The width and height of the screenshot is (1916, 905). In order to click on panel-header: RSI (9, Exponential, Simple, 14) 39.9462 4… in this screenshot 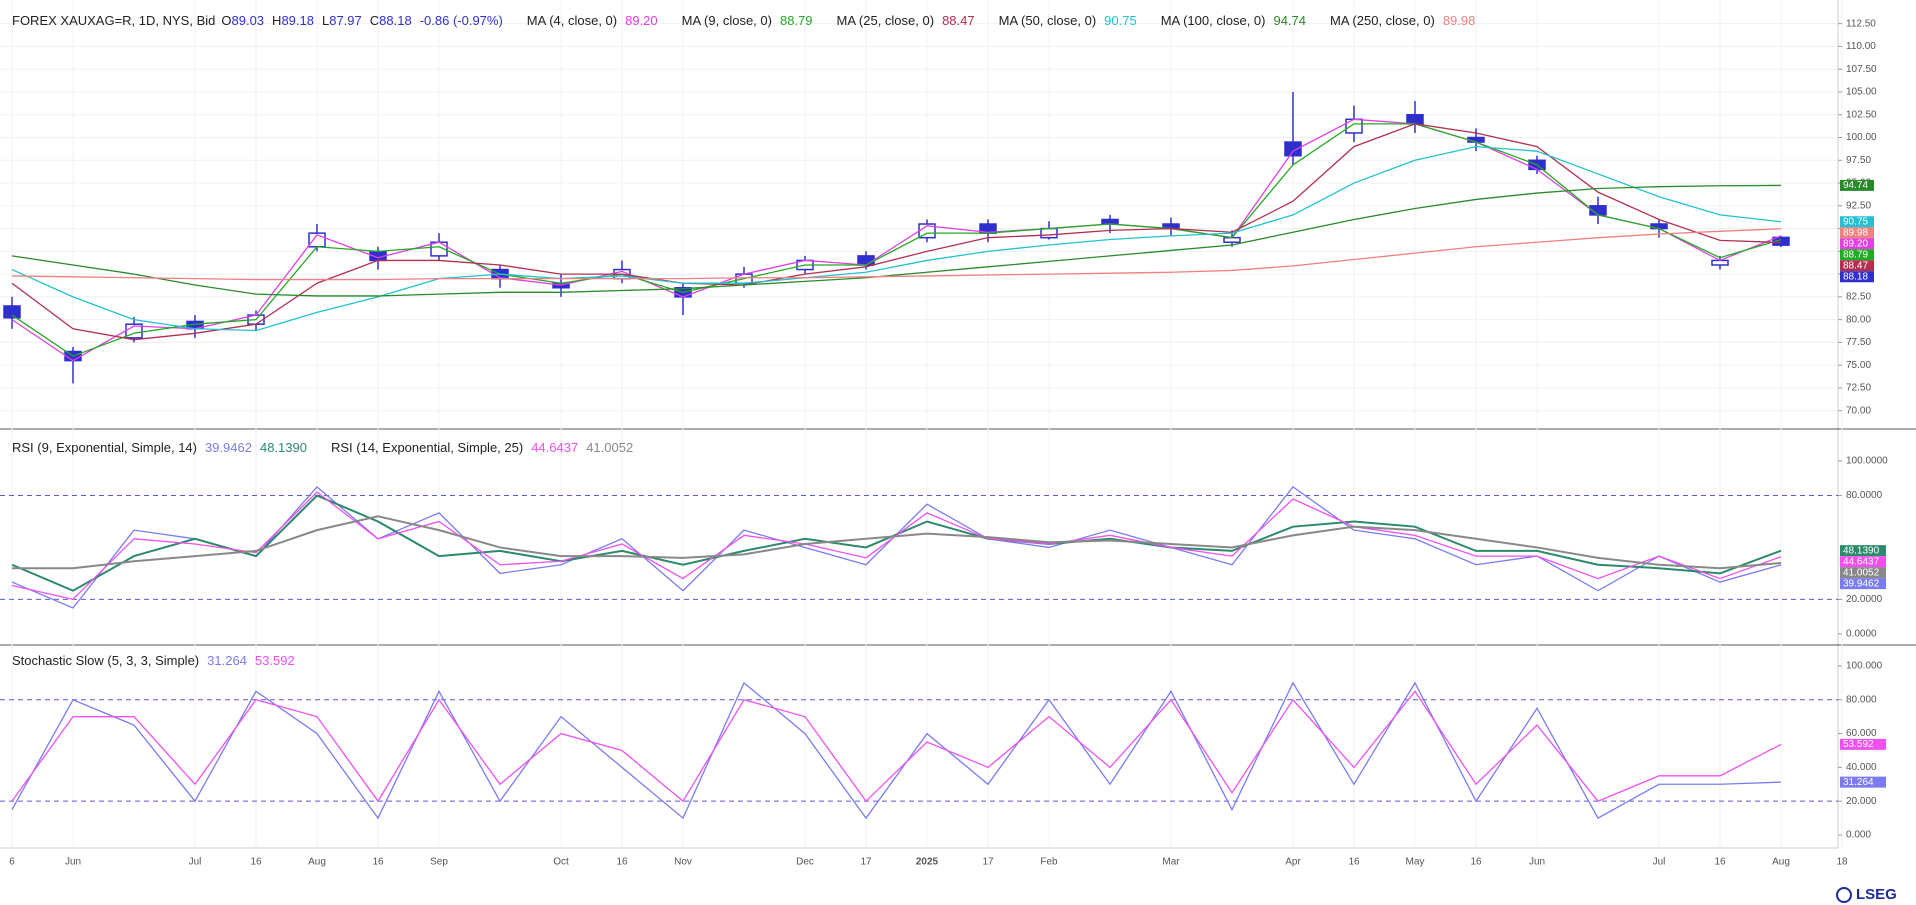, I will do `click(322, 447)`.